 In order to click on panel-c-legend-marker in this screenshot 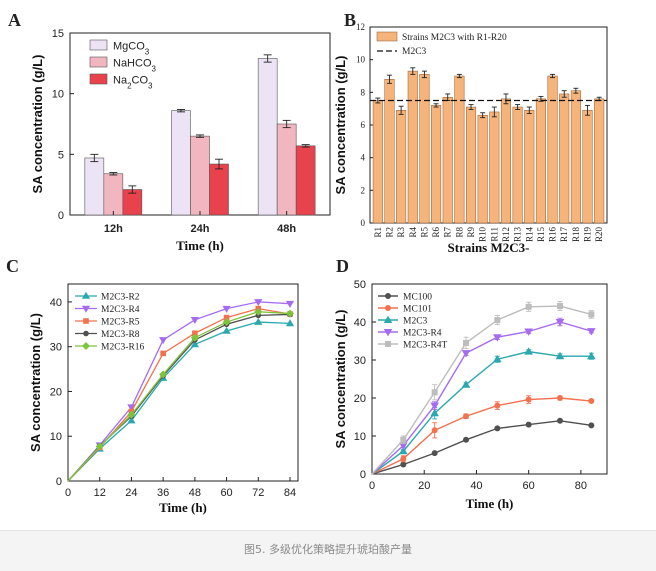, I will do `click(86, 309)`.